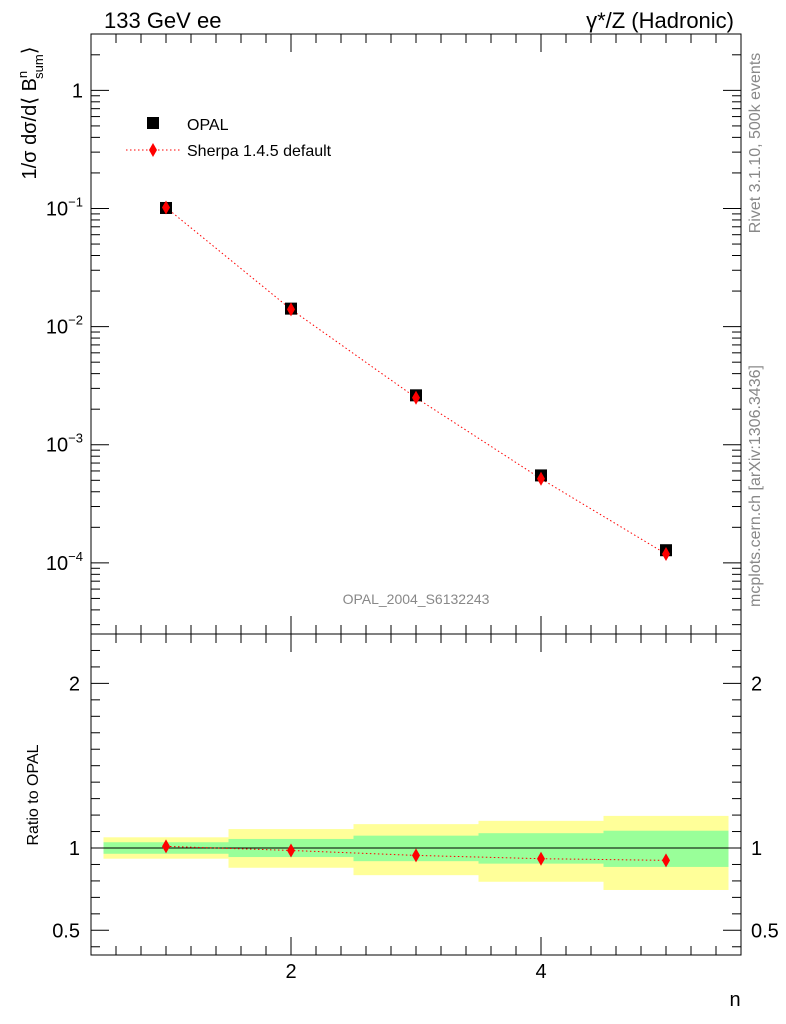  I want to click on plot-title-left: 133 GeV ee, so click(162, 20).